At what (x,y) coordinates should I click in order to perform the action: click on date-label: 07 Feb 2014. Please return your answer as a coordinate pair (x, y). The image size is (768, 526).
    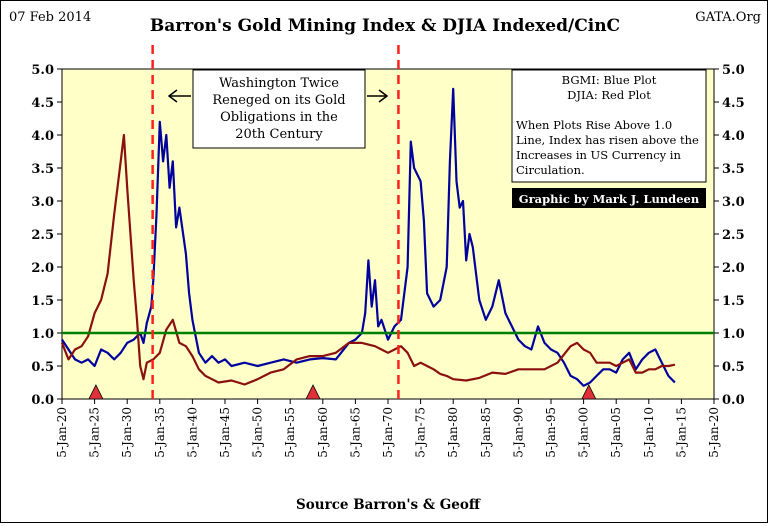
    Looking at the image, I should click on (50, 17).